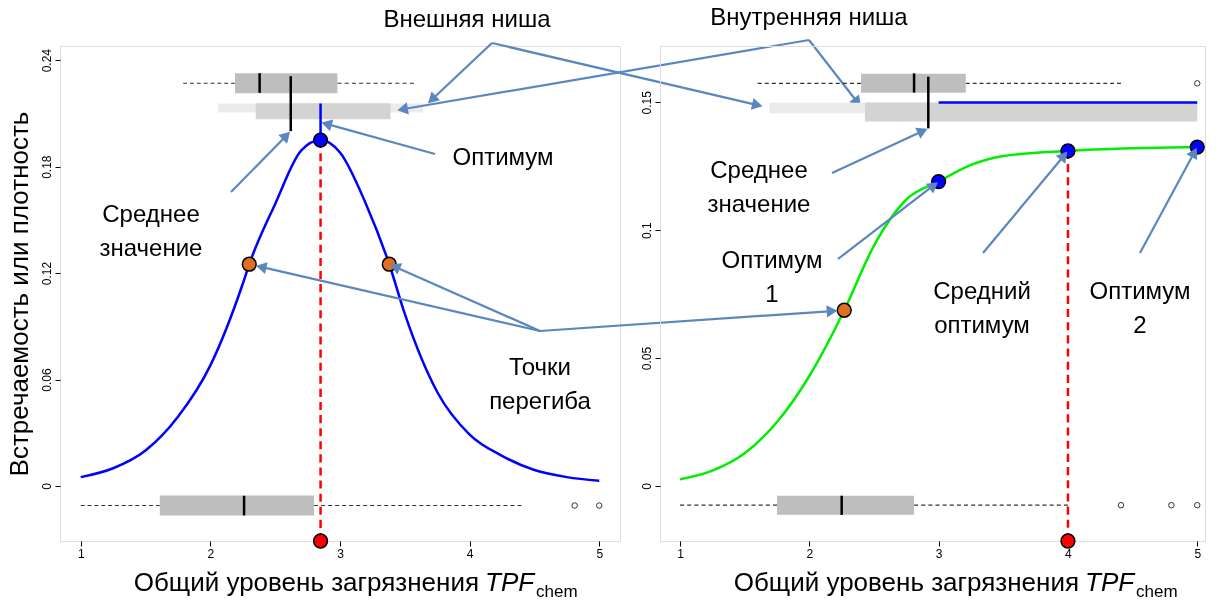 The image size is (1226, 613). I want to click on annotation: Точки перегиба, so click(540, 383).